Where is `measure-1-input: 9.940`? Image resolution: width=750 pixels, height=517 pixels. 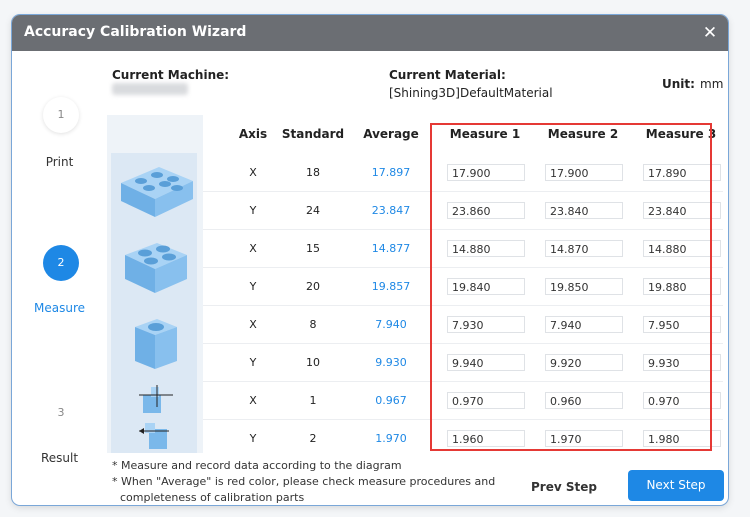 measure-1-input: 9.940 is located at coordinates (486, 362).